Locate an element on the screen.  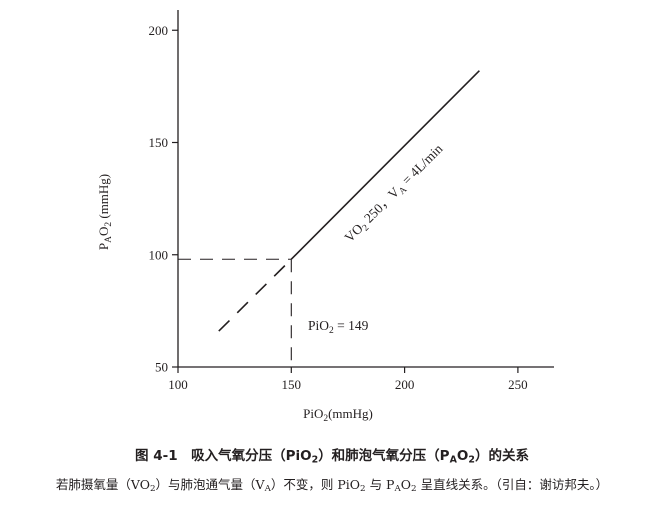
x-tick-label: 200 is located at coordinates (405, 384).